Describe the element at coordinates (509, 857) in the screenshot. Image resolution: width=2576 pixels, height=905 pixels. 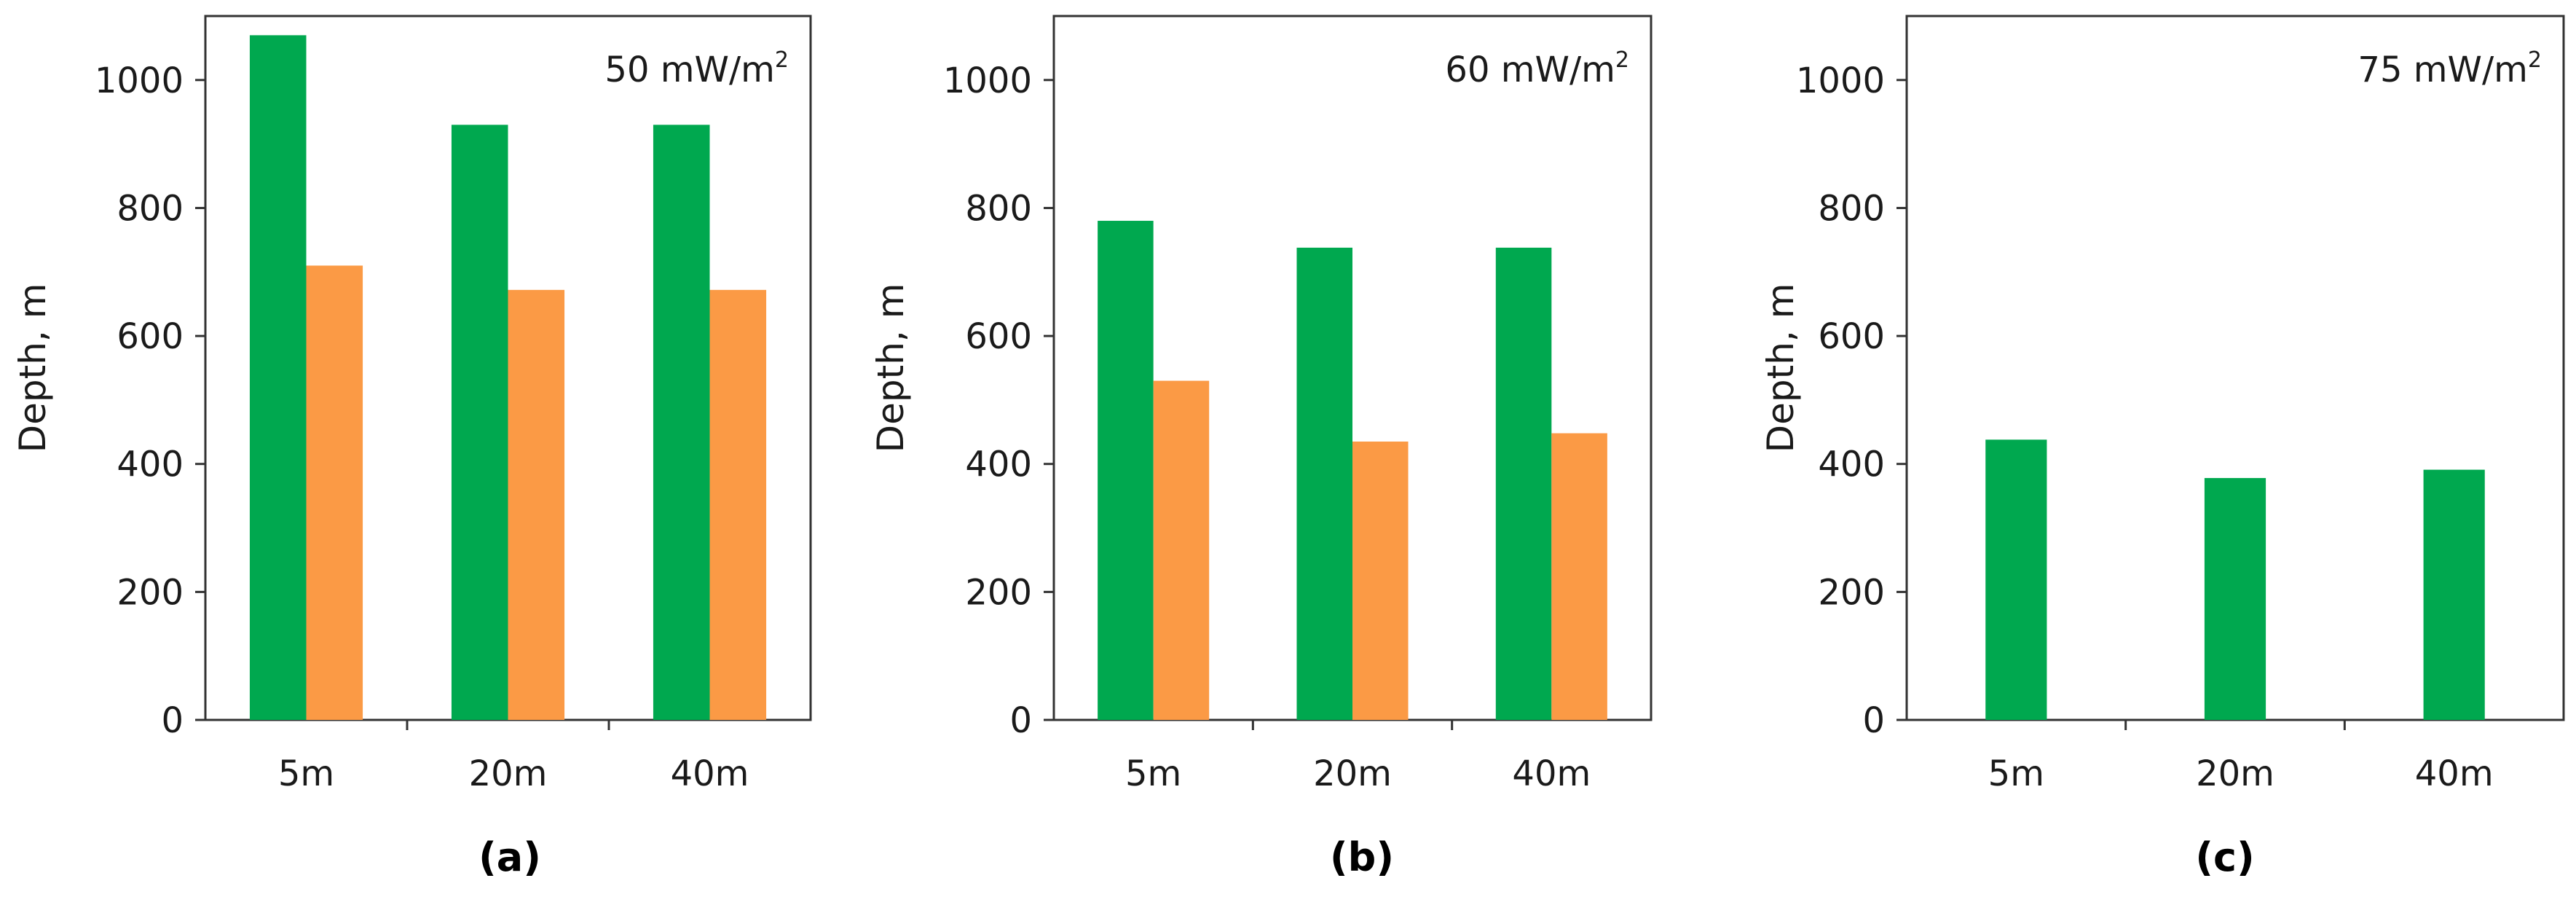
I see `panel-label: (a)` at that location.